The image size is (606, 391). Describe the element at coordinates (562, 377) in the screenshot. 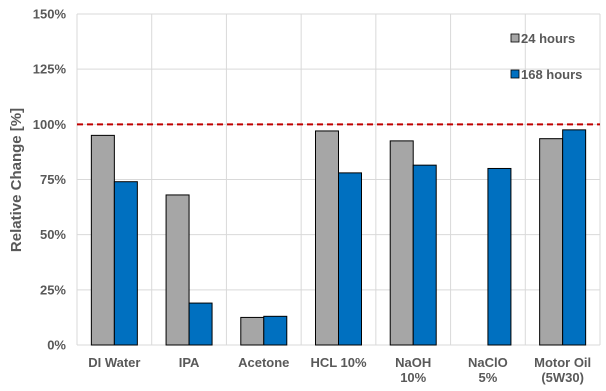

I see `category-label: (5W30)` at that location.